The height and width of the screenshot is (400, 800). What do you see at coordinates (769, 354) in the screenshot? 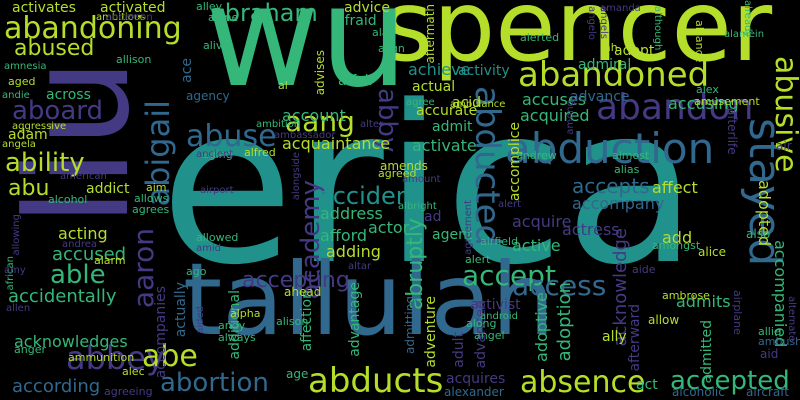
I see `word: aid` at bounding box center [769, 354].